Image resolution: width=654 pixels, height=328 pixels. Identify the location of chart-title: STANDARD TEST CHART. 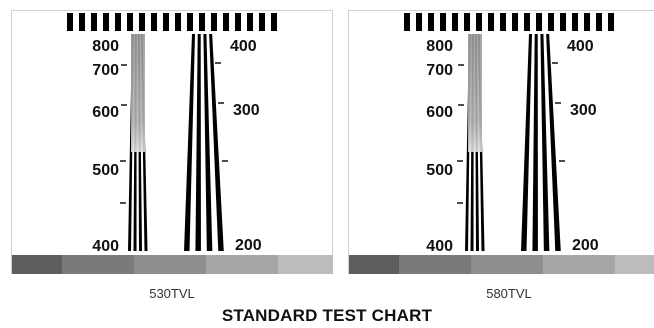
(327, 315).